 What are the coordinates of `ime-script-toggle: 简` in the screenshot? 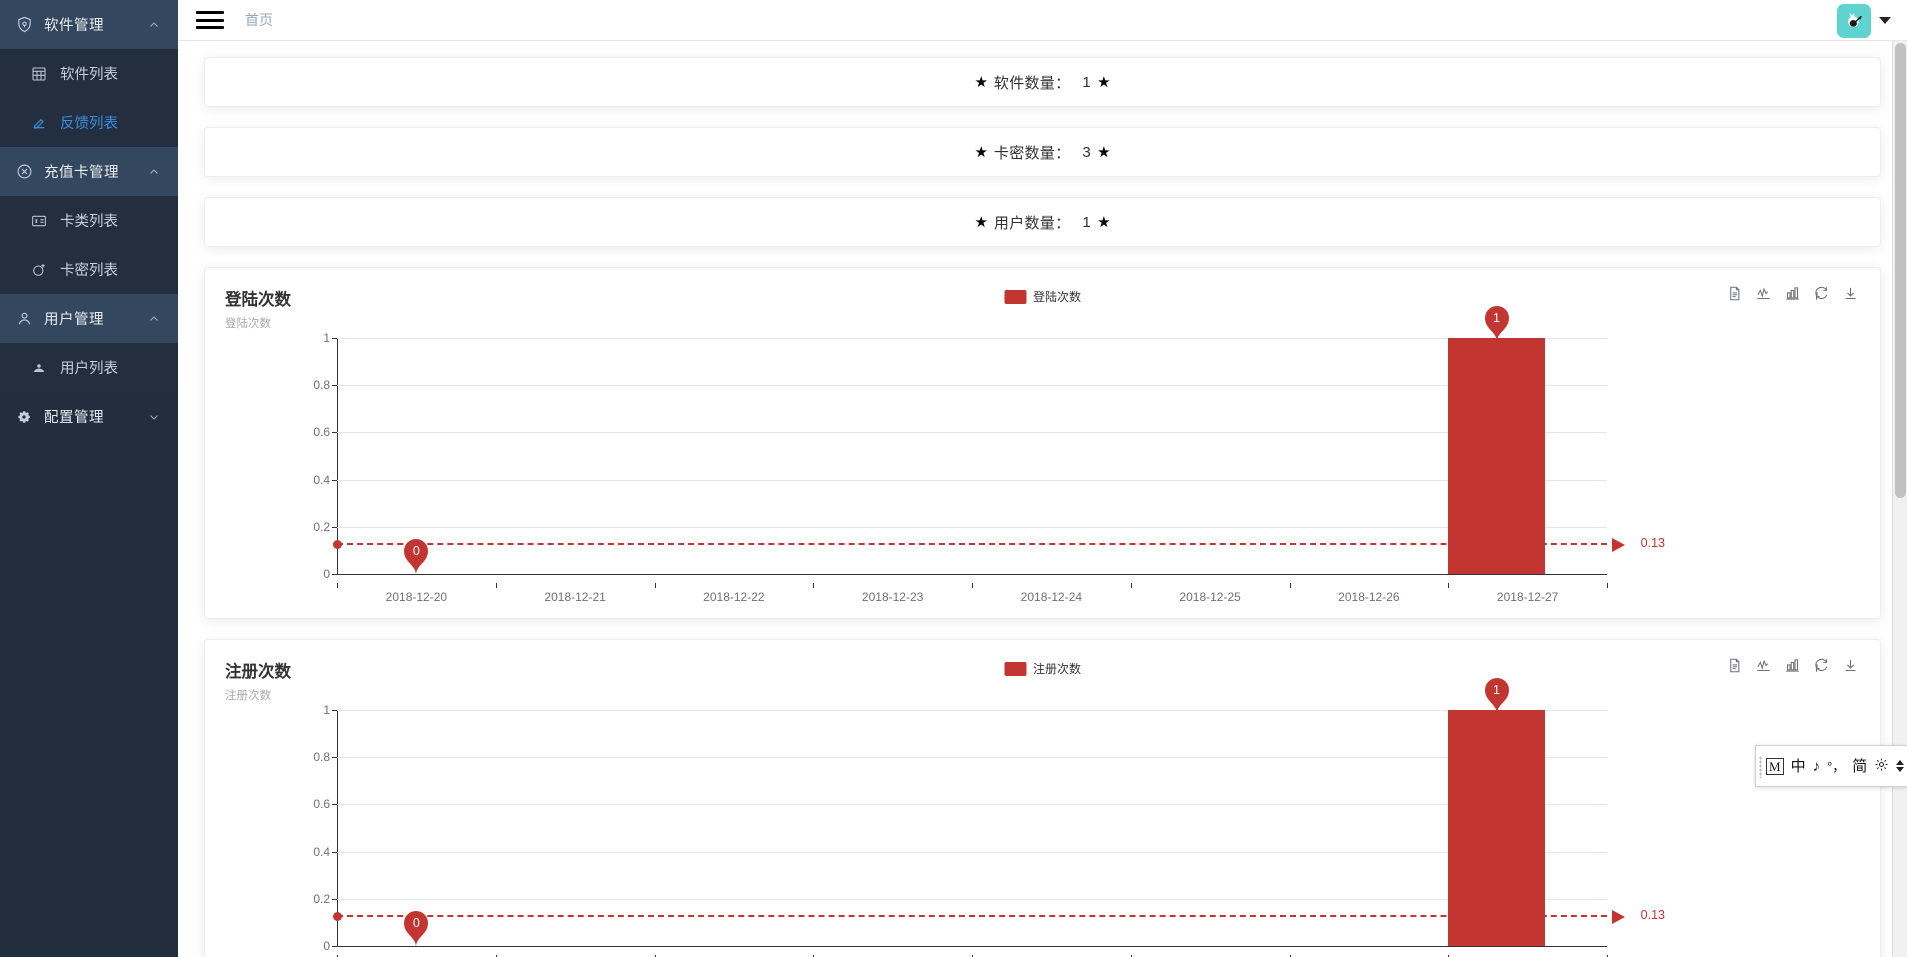 It's located at (1860, 766).